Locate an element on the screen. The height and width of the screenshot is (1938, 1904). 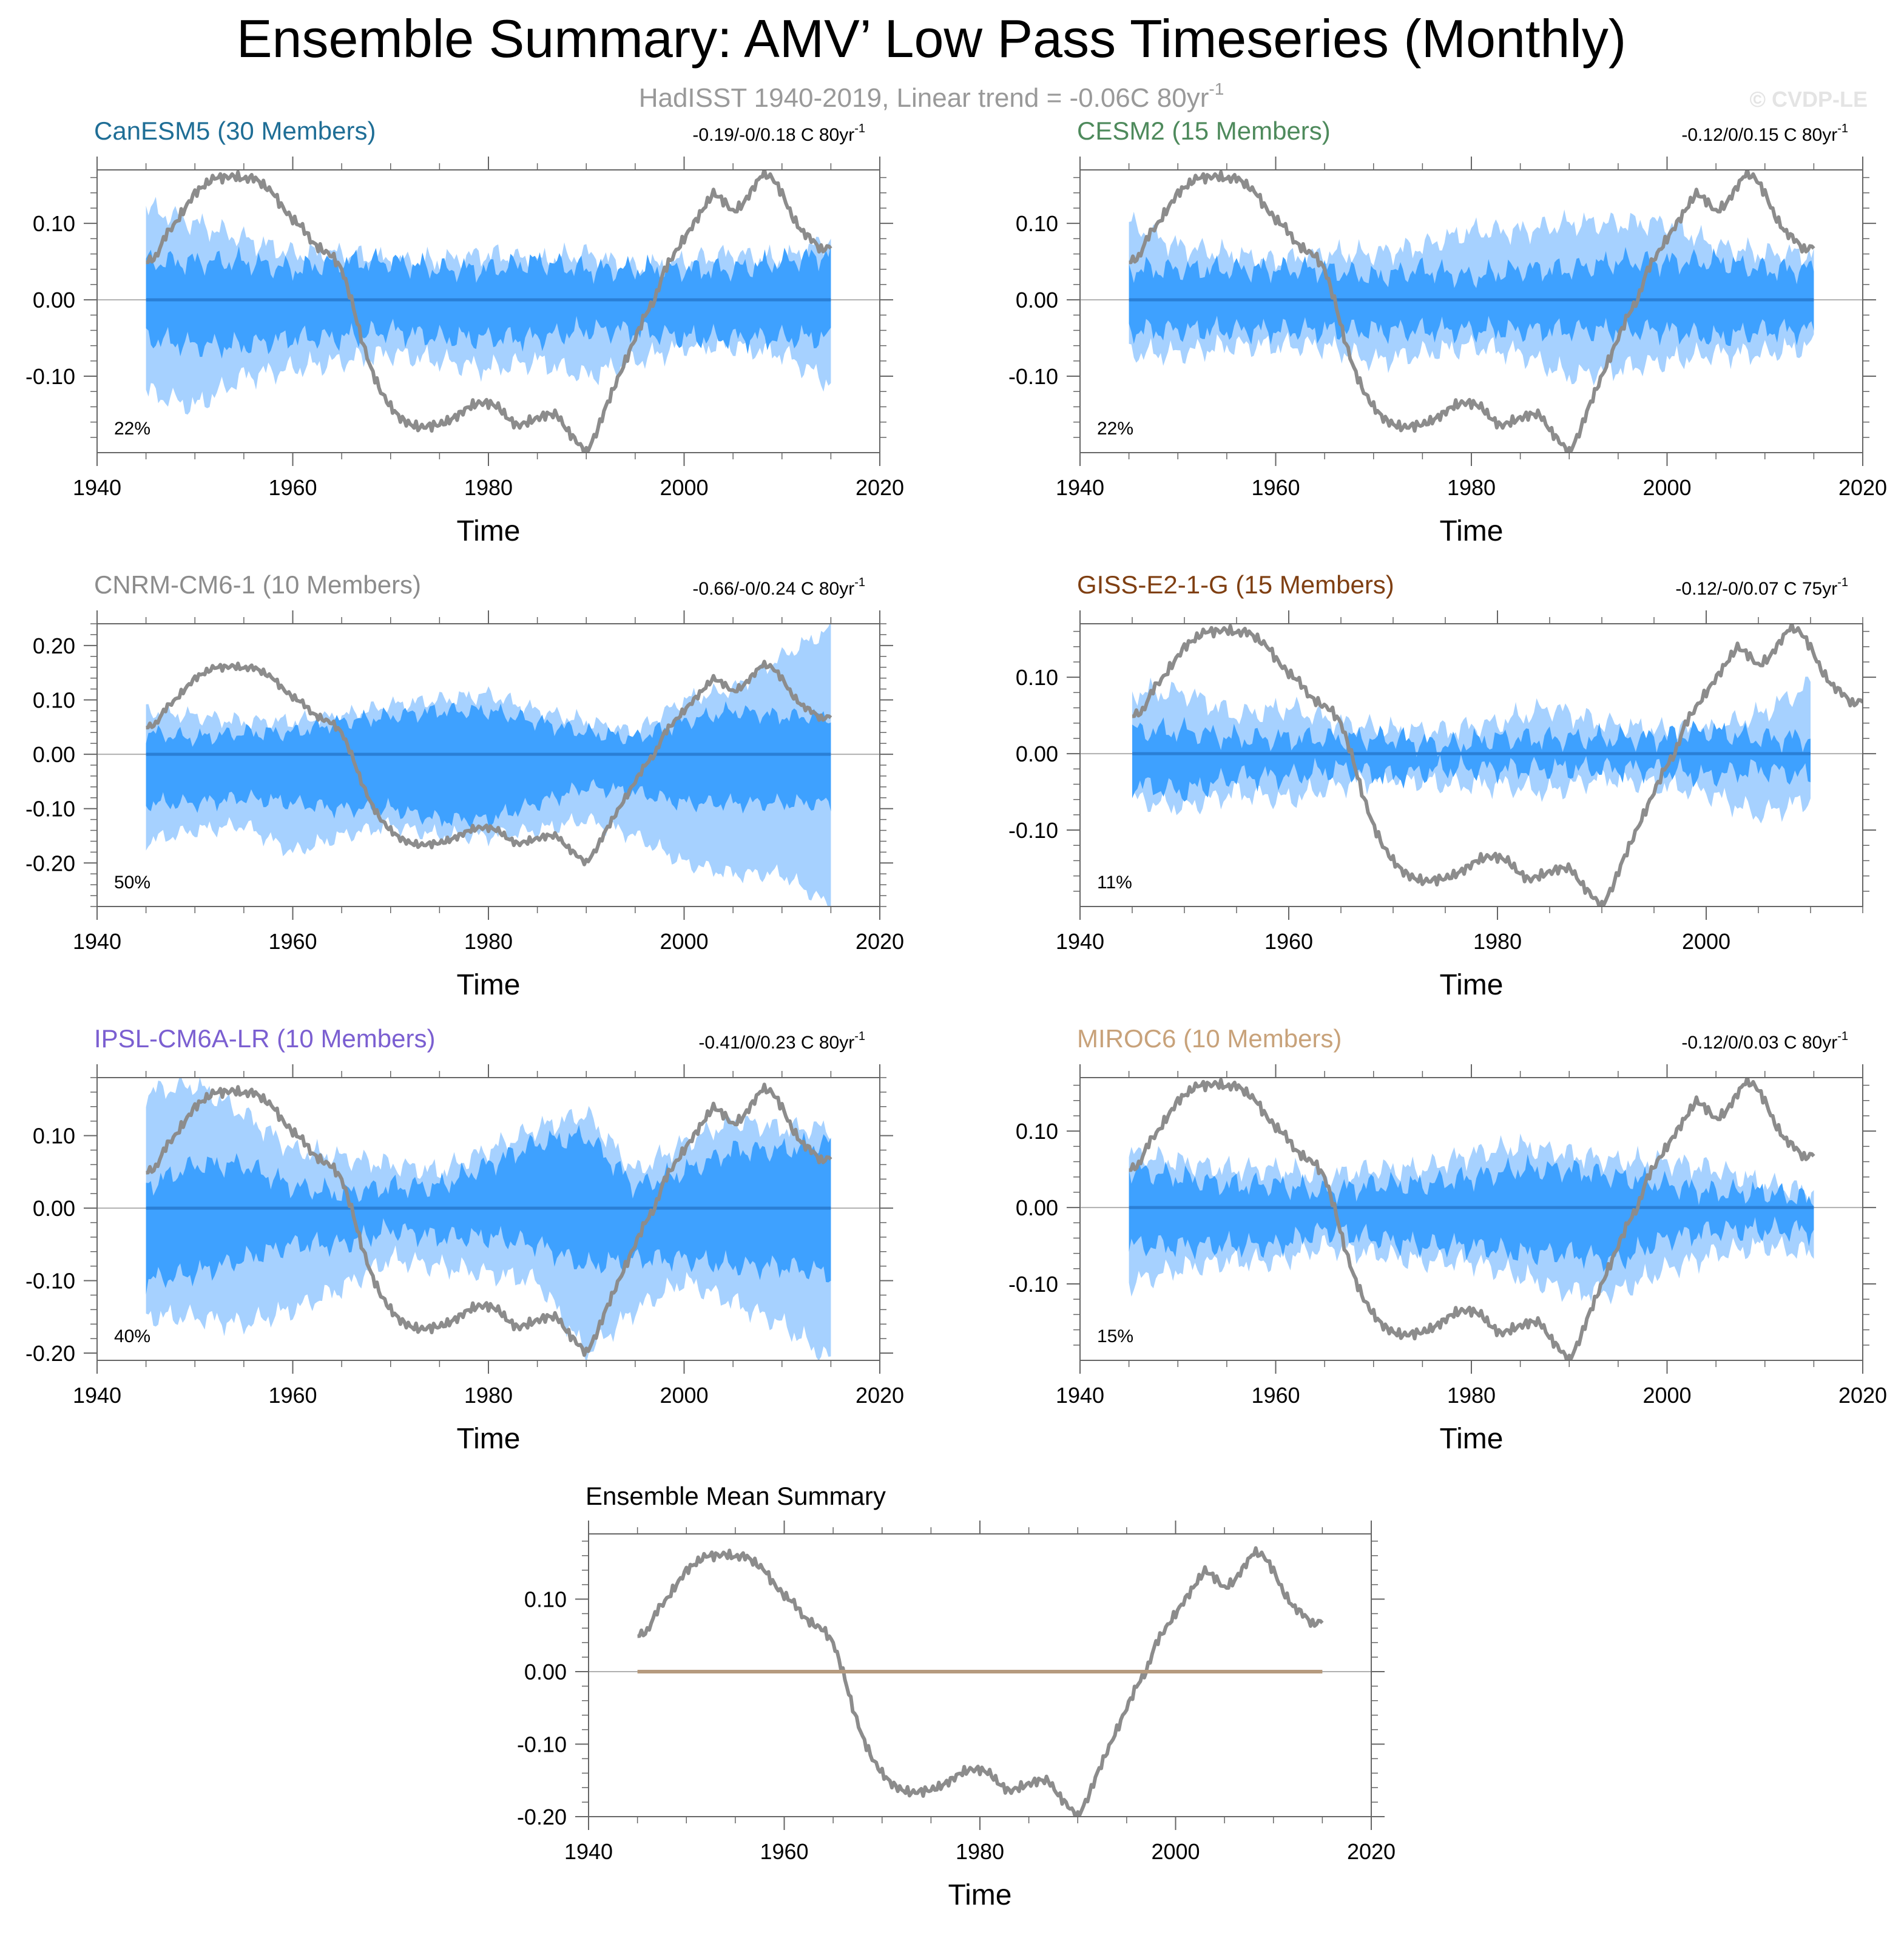
panel-0-plot-area is located at coordinates (488, 311).